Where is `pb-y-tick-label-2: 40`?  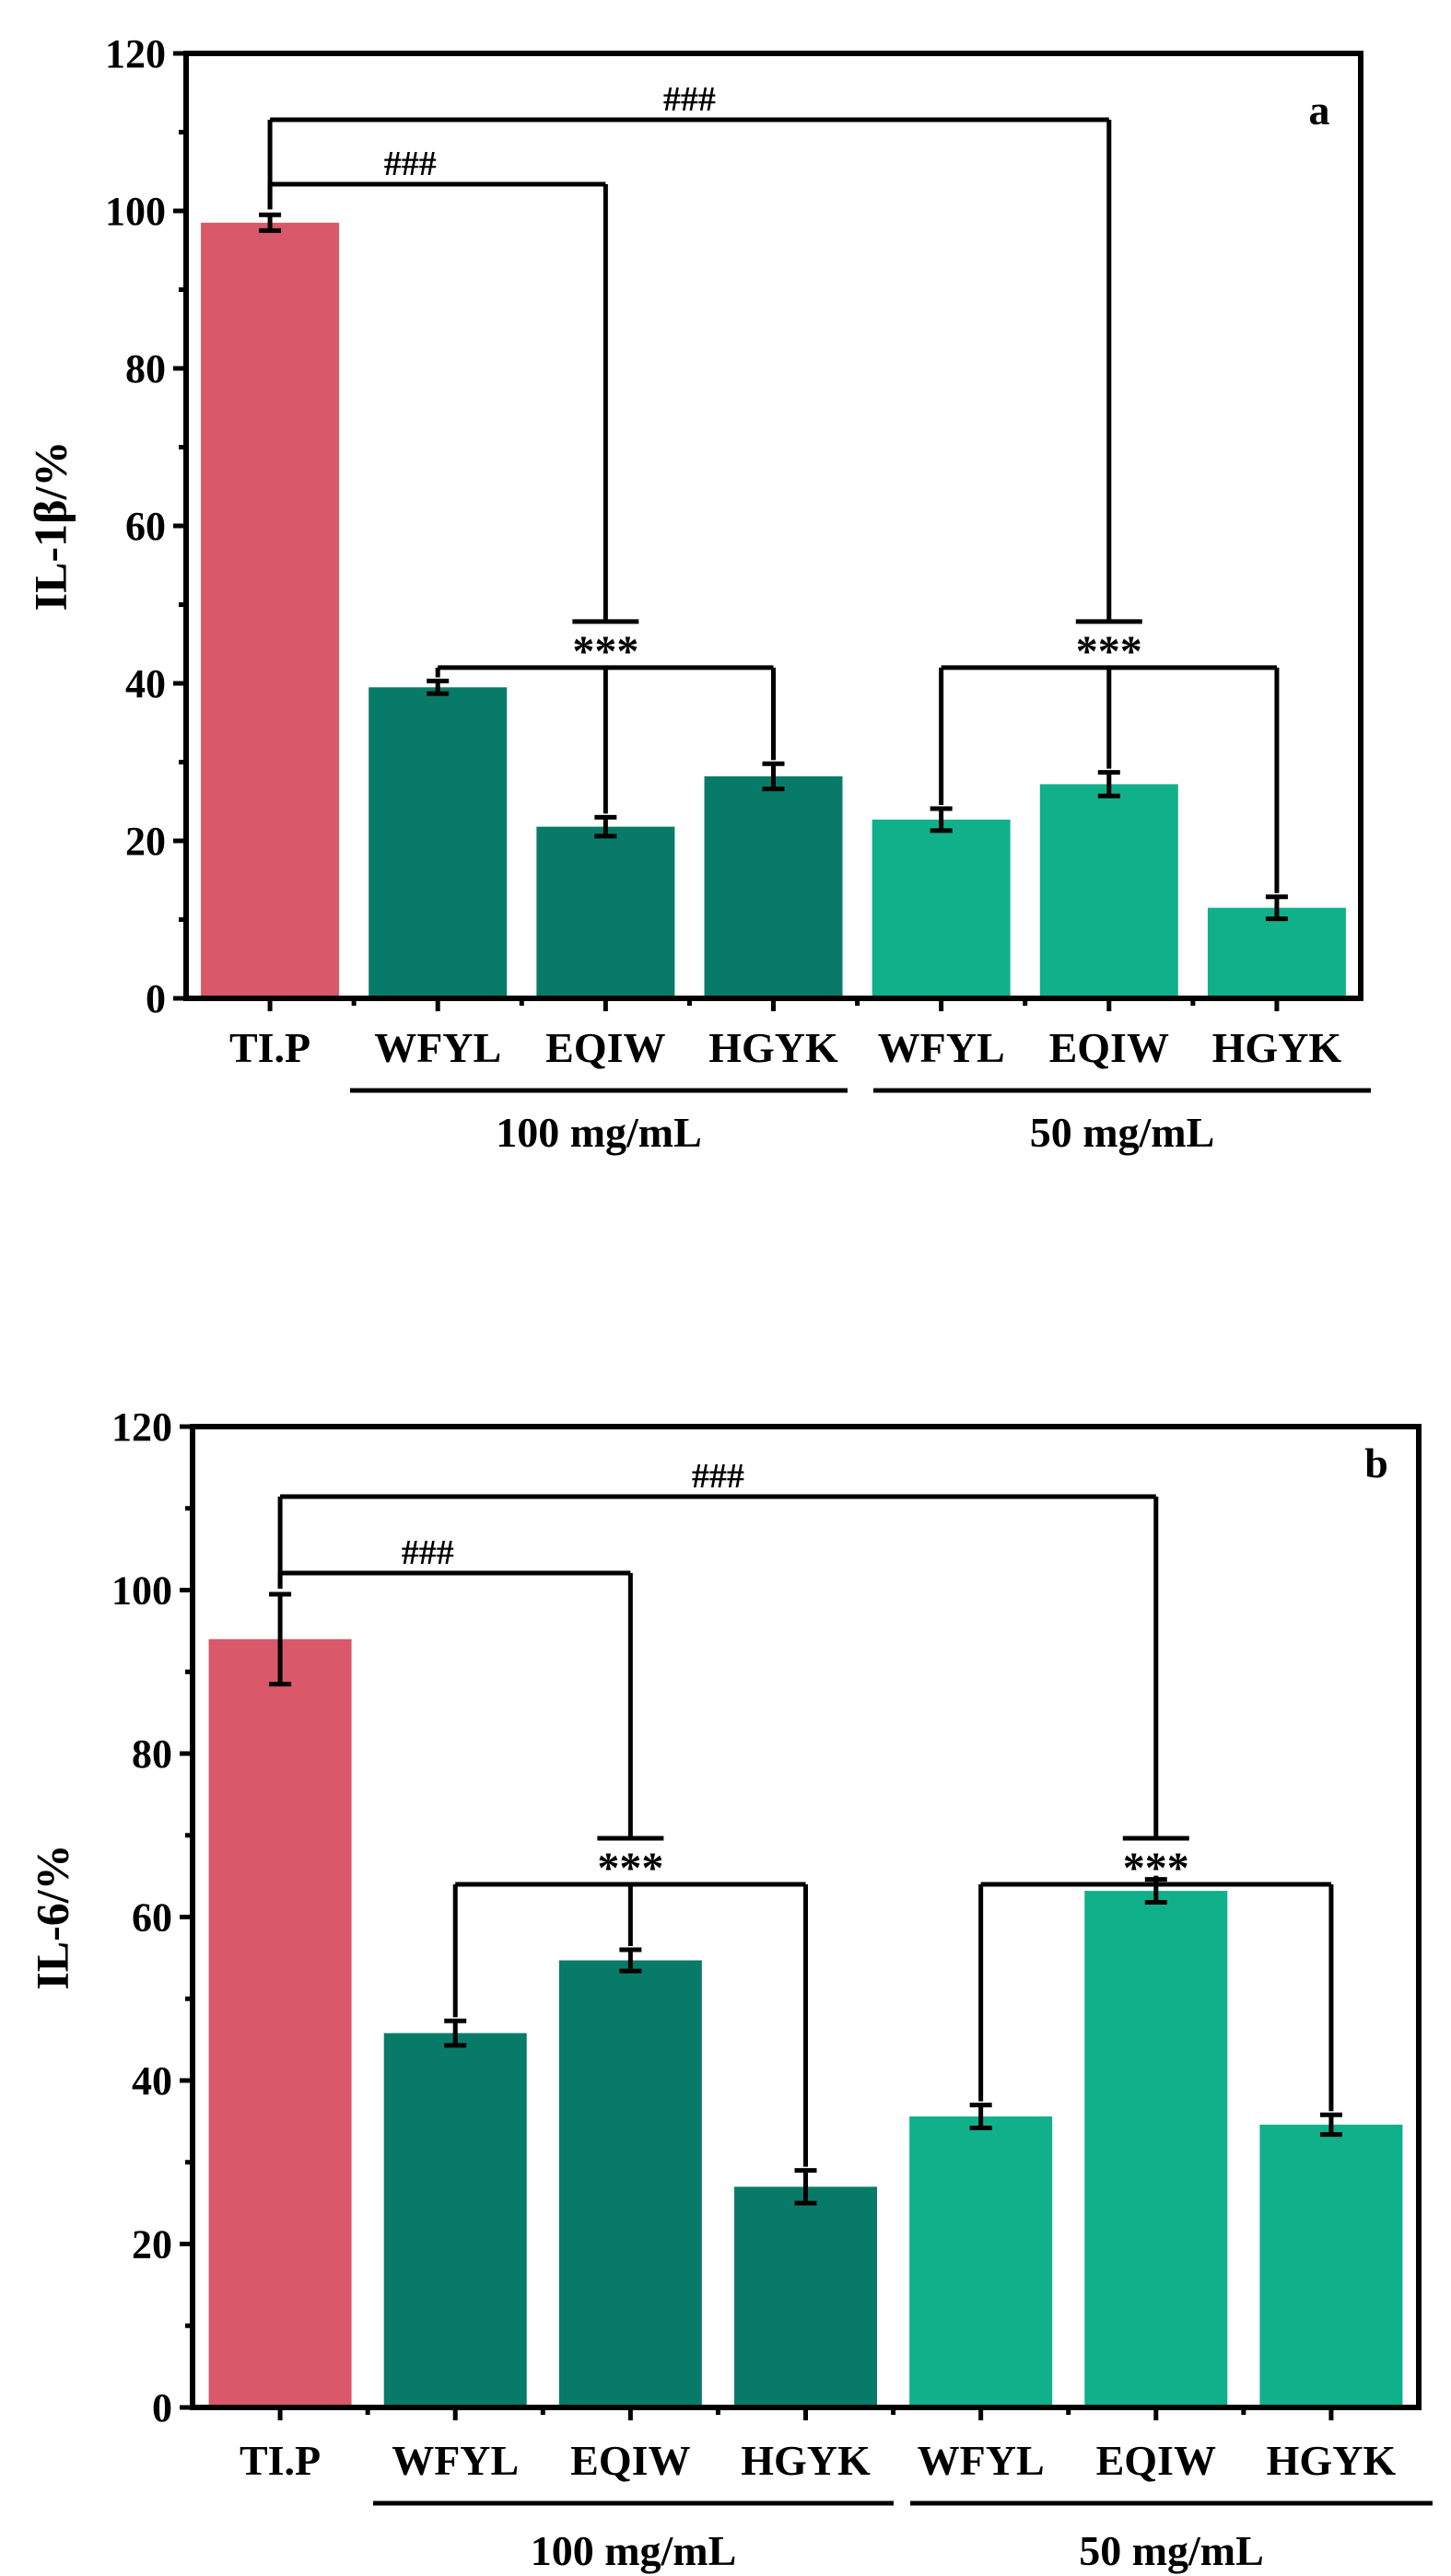 pb-y-tick-label-2: 40 is located at coordinates (152, 2081).